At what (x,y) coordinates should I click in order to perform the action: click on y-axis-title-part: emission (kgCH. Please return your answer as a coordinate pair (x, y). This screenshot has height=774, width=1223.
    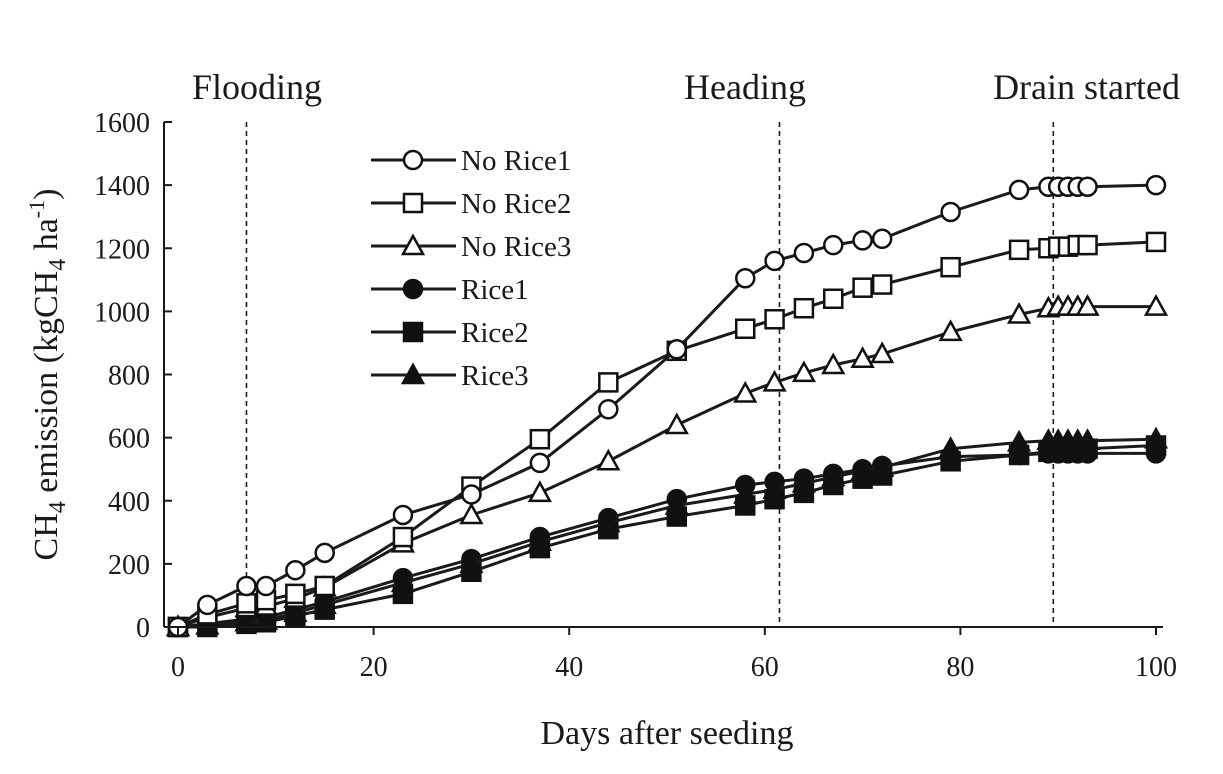
    Looking at the image, I should click on (46, 386).